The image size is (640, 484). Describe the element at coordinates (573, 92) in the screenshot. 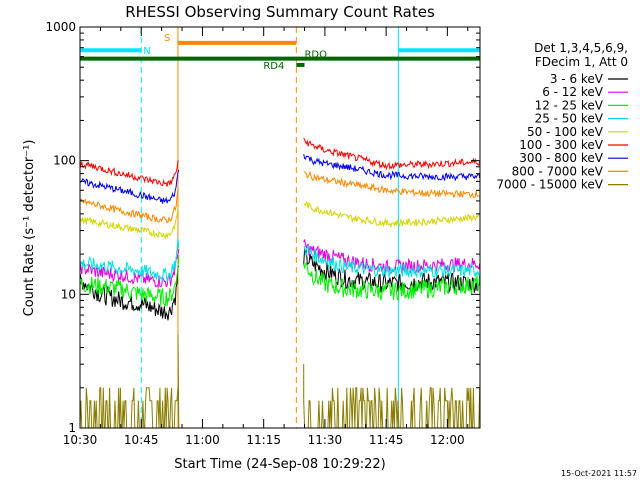

I see `legend-label-6-12-kev: 6 - 12 keV` at that location.